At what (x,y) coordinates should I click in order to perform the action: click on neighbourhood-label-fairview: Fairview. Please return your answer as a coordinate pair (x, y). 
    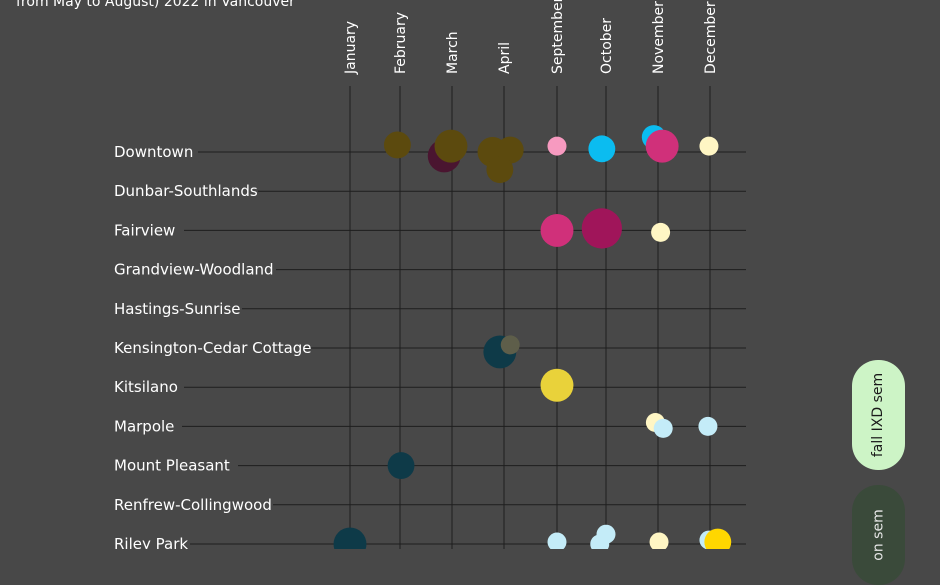
    Looking at the image, I should click on (144, 230).